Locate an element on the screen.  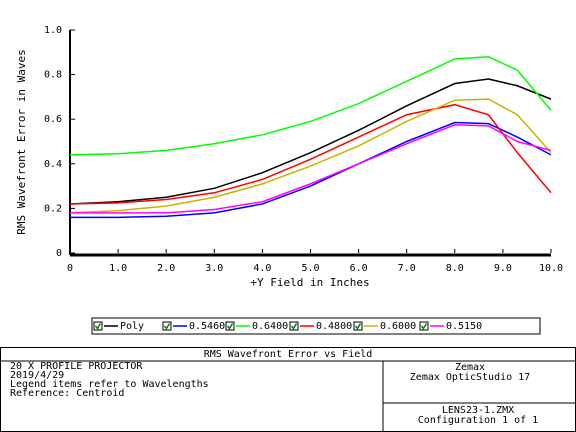
x-tick-label: 4.0 is located at coordinates (262, 268).